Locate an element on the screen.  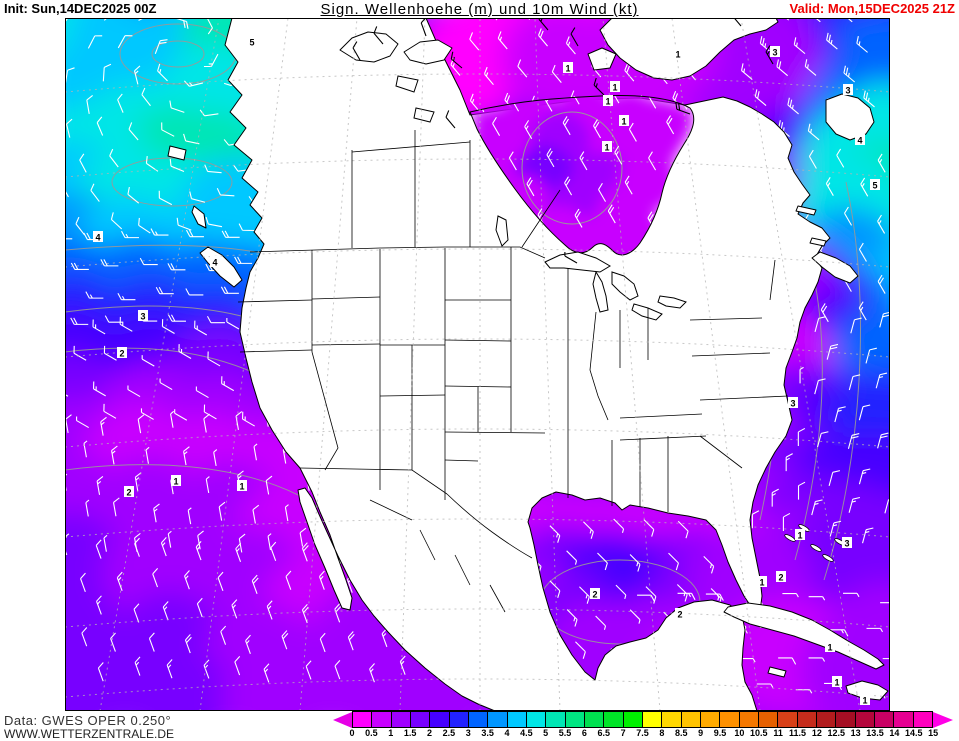
colorbar-tick: 15 is located at coordinates (933, 733).